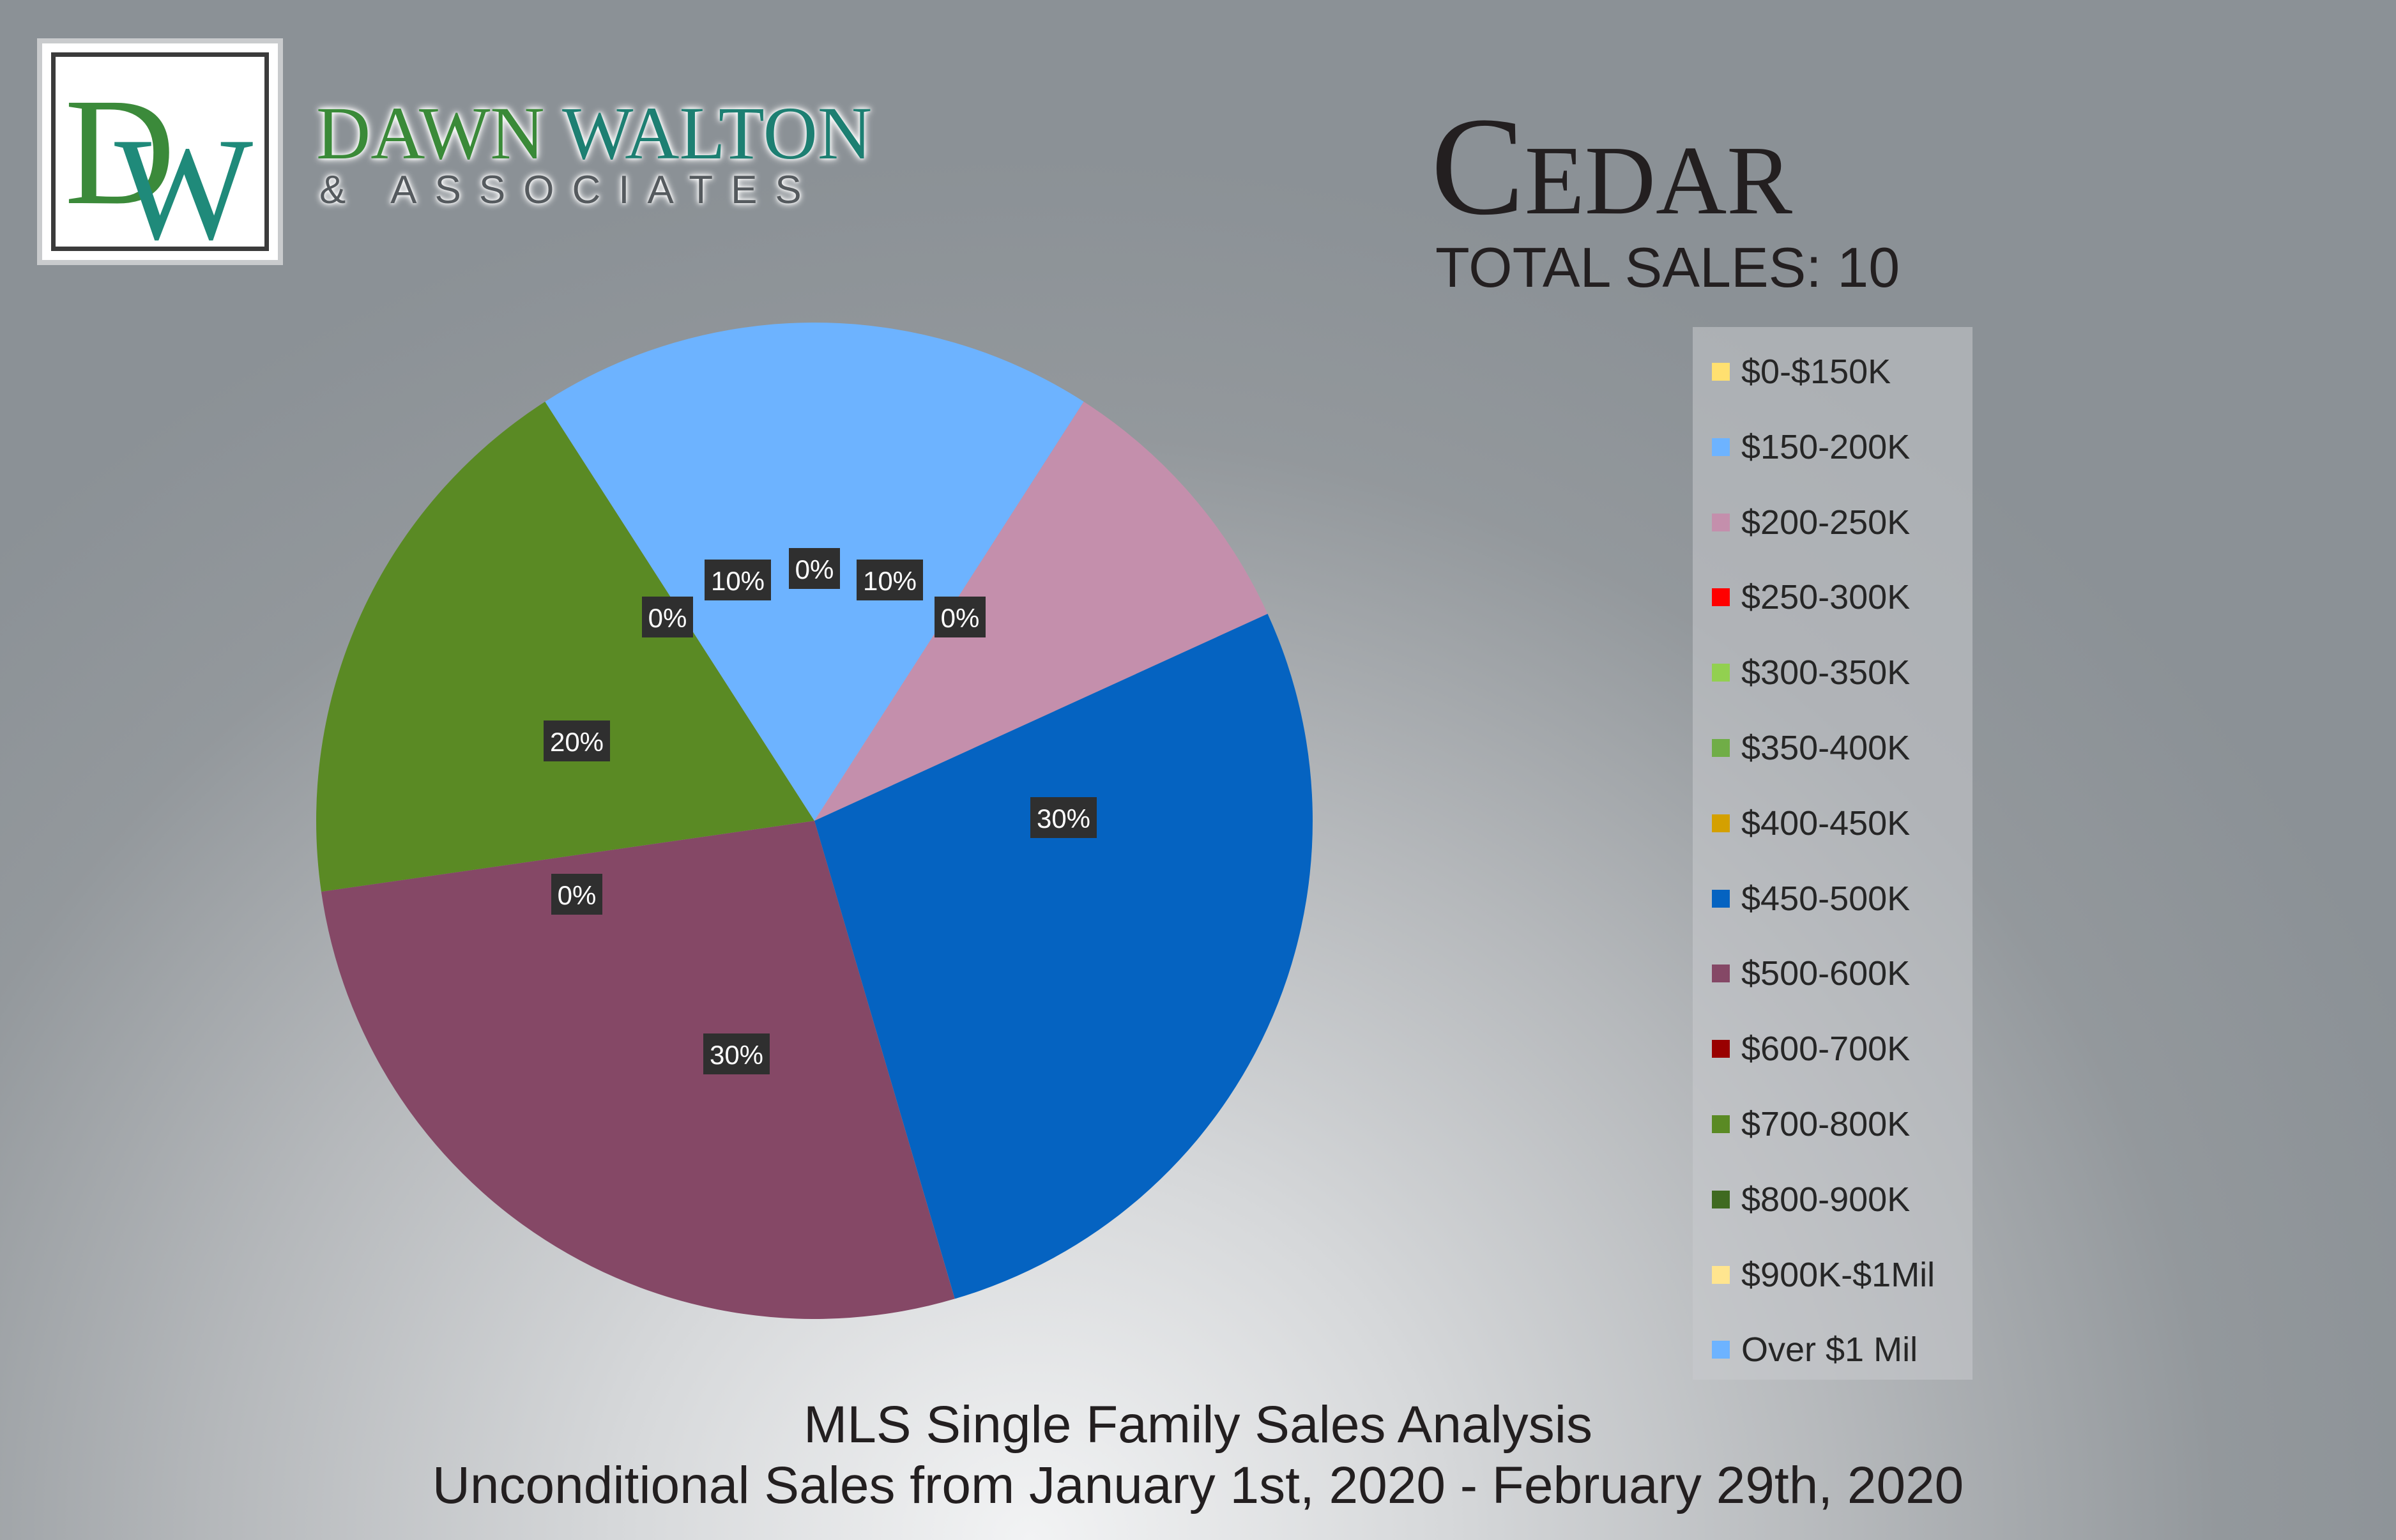 This screenshot has width=2396, height=1540. I want to click on data-label-$150-200K: 10%, so click(738, 580).